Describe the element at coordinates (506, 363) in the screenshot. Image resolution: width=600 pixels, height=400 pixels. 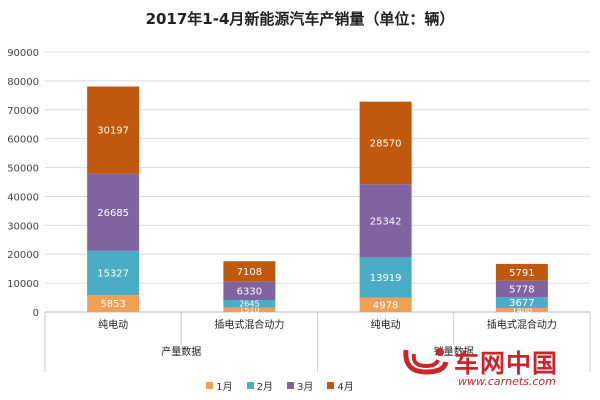
I see `watermark-name: 车网中国` at that location.